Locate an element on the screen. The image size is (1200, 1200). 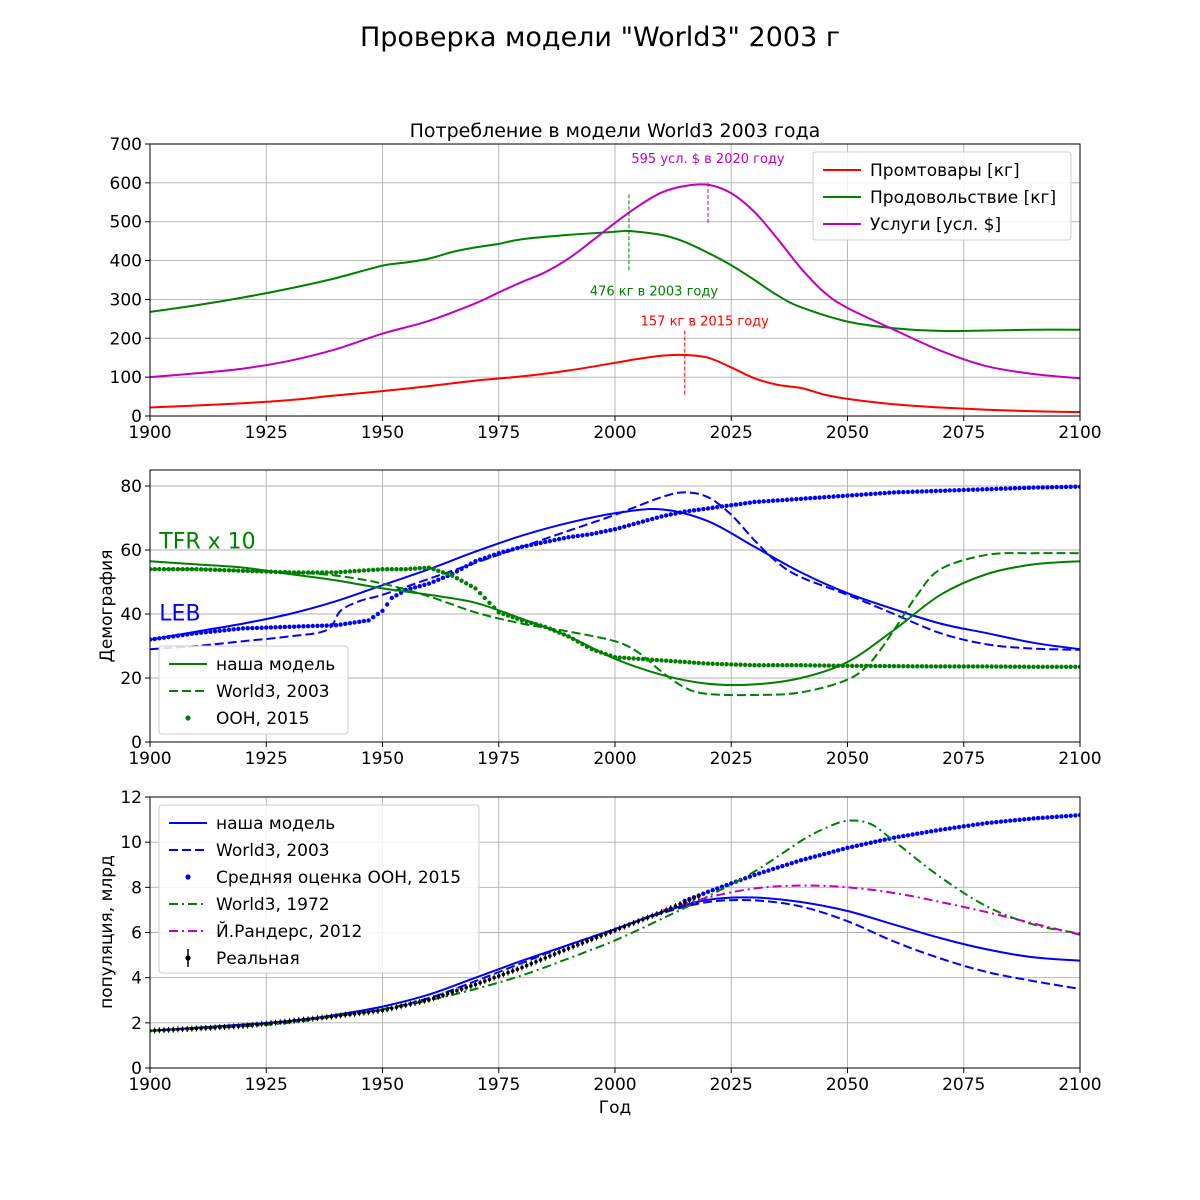
demography-legend-label: World3, 2003 is located at coordinates (273, 692).